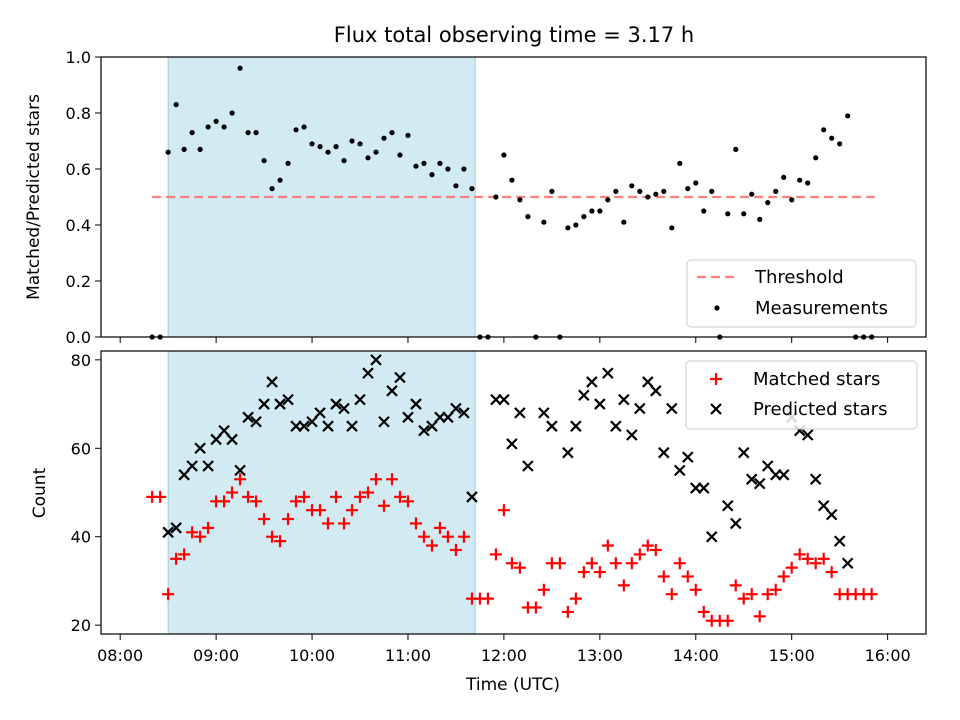 The width and height of the screenshot is (960, 720). I want to click on ratio-y-tick-label: 0.4, so click(78, 225).